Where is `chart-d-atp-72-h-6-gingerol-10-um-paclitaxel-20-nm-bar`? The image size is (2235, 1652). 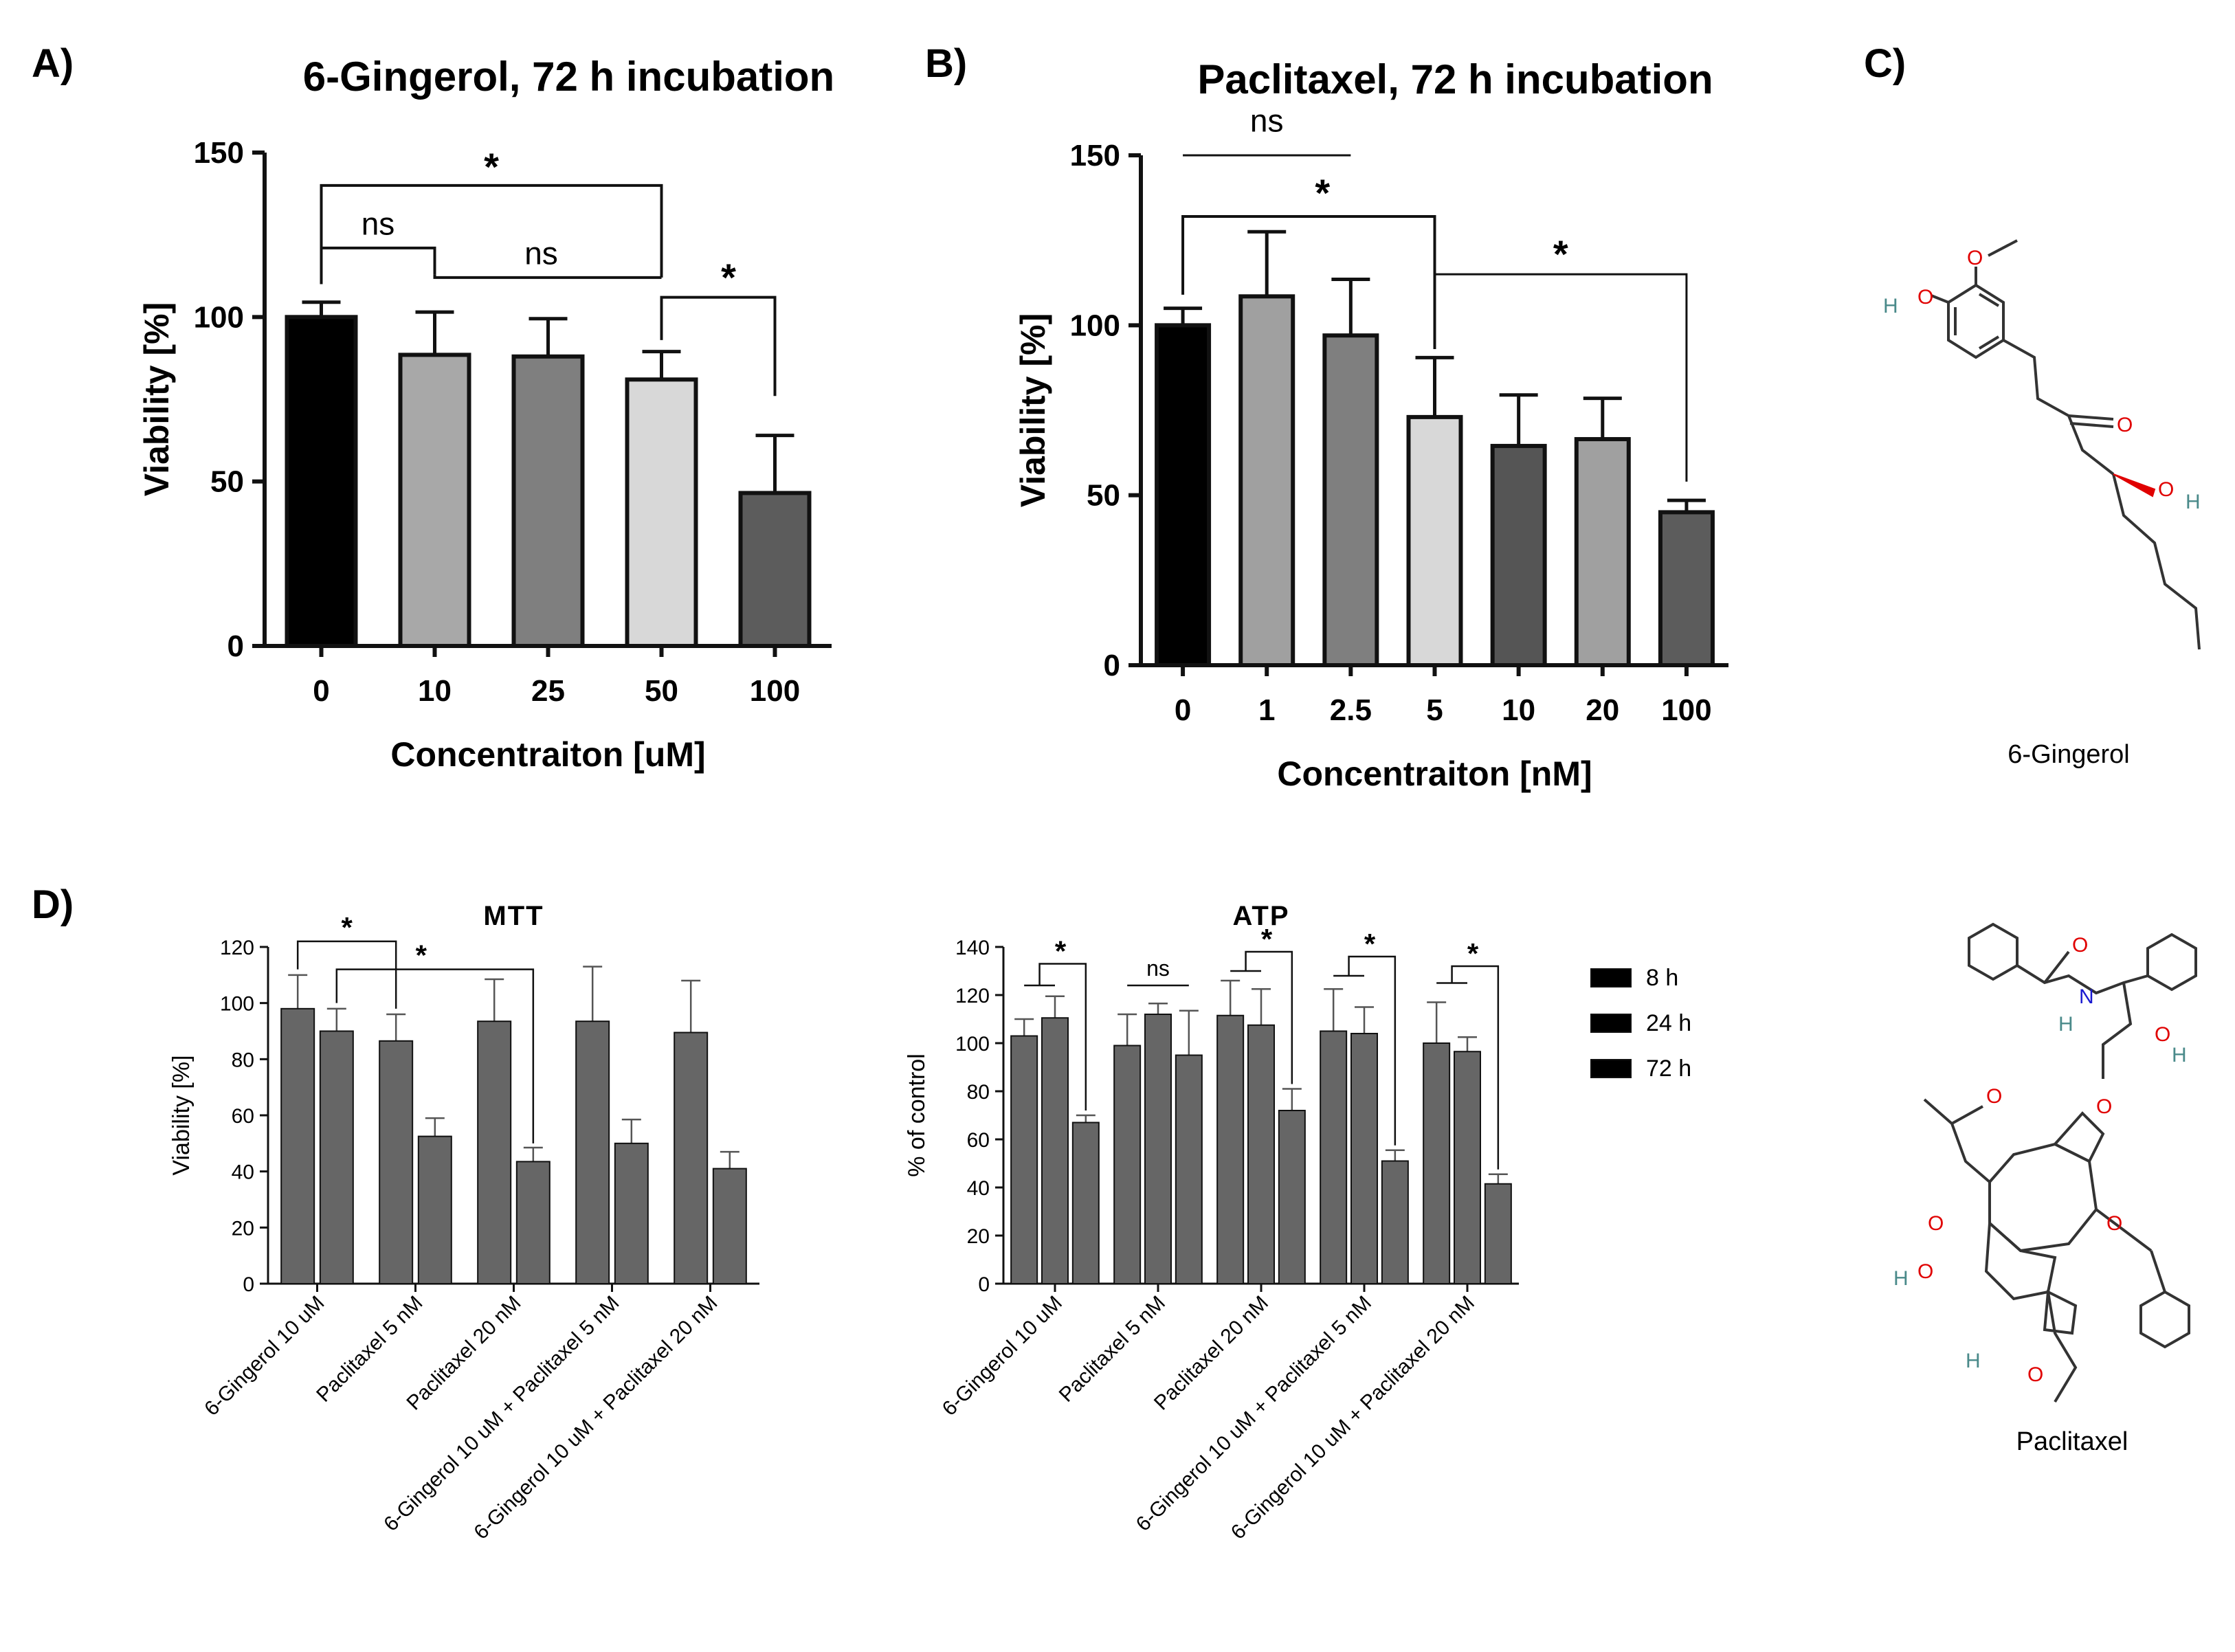 chart-d-atp-72-h-6-gingerol-10-um-paclitaxel-20-nm-bar is located at coordinates (1498, 1233).